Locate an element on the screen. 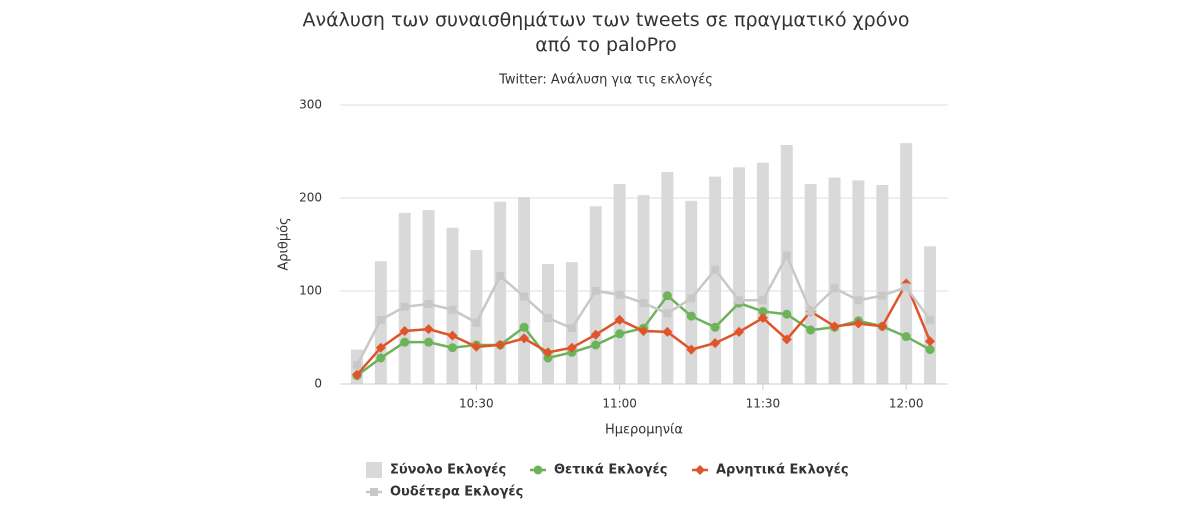 Image resolution: width=1200 pixels, height=520 pixels. legend-item: Σύνολο Εκλογές is located at coordinates (436, 470).